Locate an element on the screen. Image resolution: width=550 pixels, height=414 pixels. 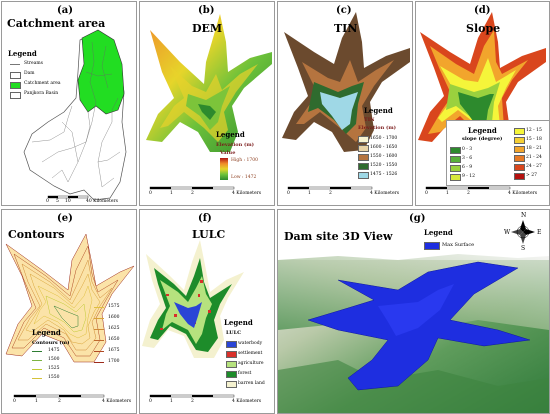
legend-item: 1600 - 1650 is located at coordinates (384, 147).